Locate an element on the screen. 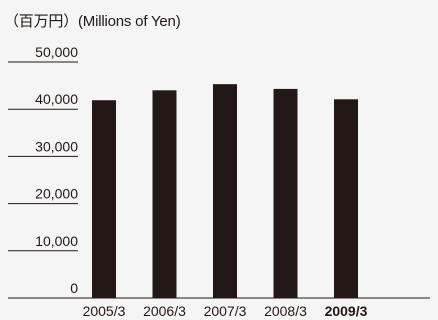 This screenshot has width=438, height=320. x-tick-label-2005-3: 2005/3 is located at coordinates (104, 311).